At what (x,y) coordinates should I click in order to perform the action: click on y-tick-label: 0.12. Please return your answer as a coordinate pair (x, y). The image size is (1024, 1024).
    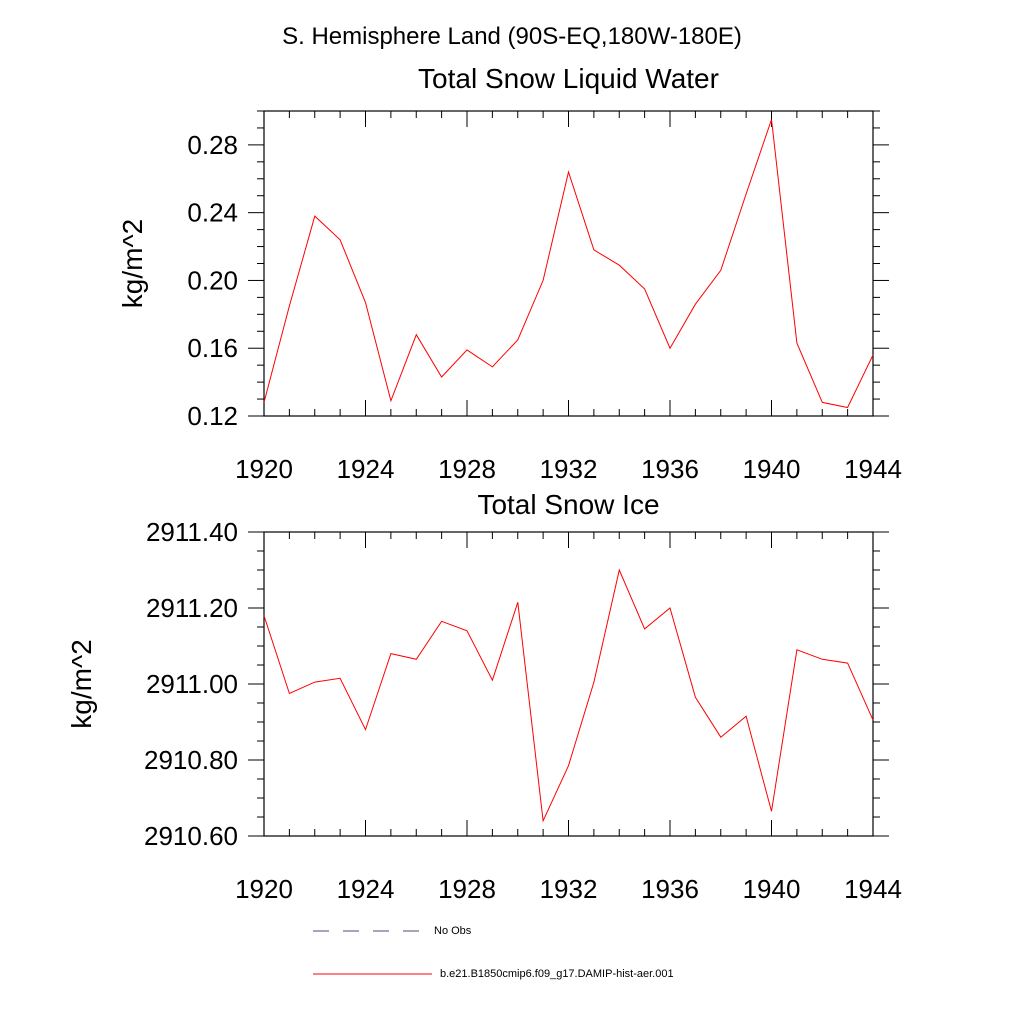
    Looking at the image, I should click on (212, 416).